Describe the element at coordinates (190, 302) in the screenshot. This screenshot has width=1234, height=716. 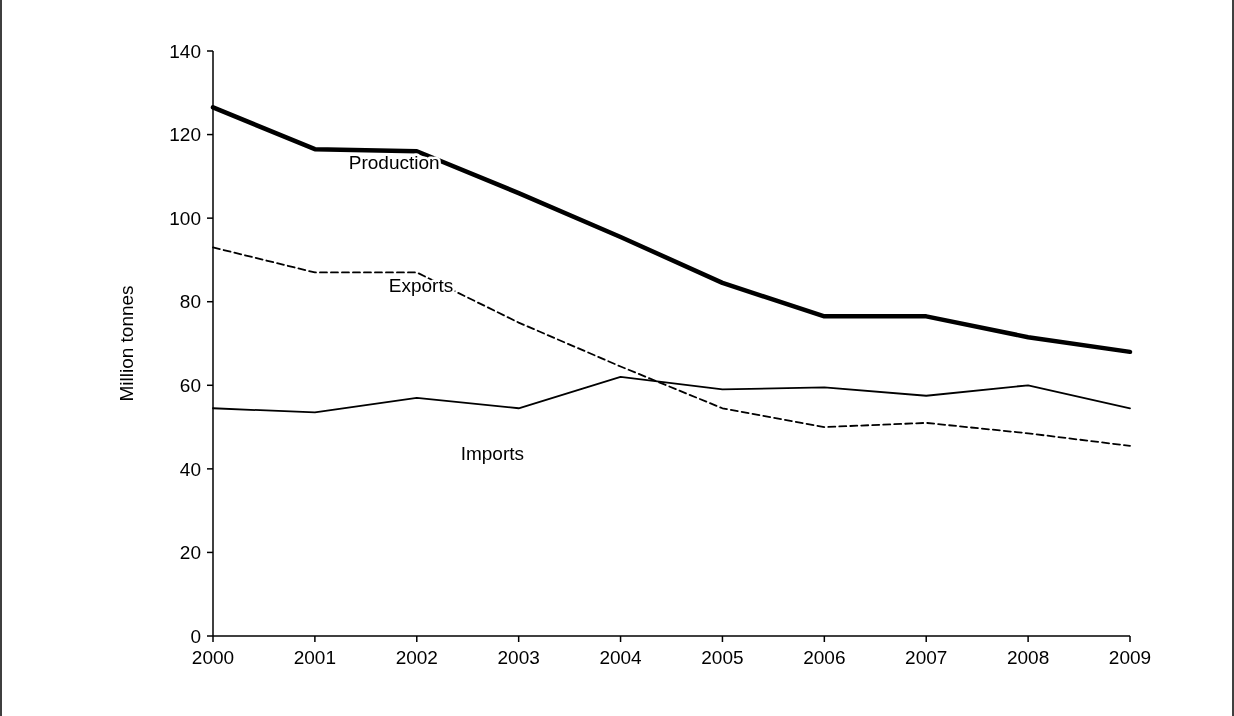
I see `y-tick-label: 80` at that location.